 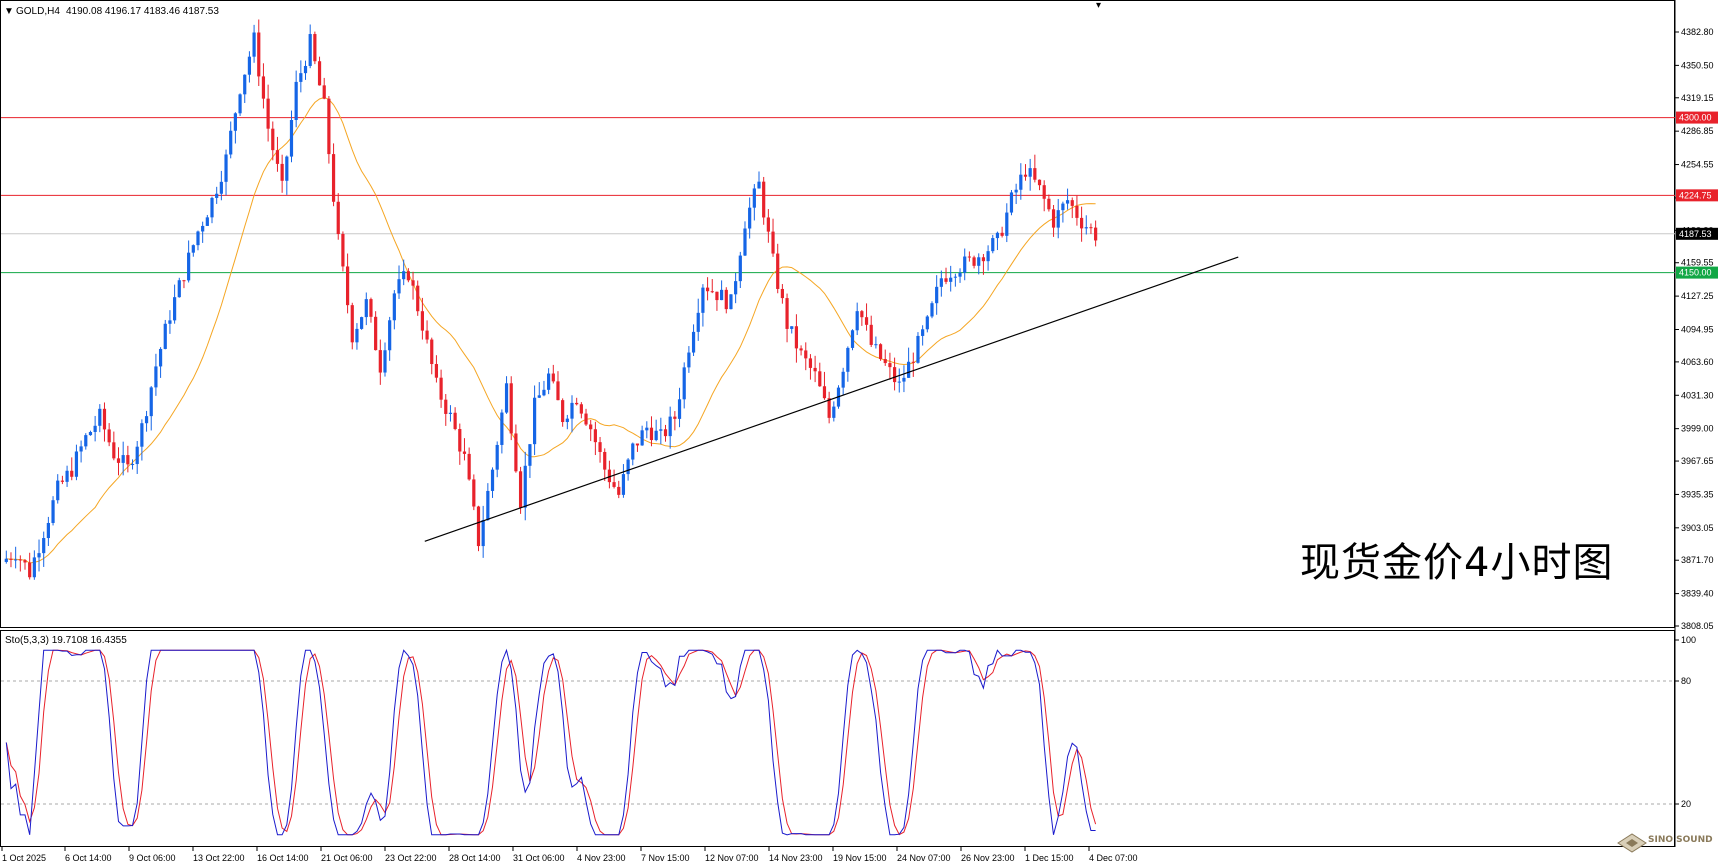 What do you see at coordinates (1697, 296) in the screenshot?
I see `y-tick-label: 4127.25` at bounding box center [1697, 296].